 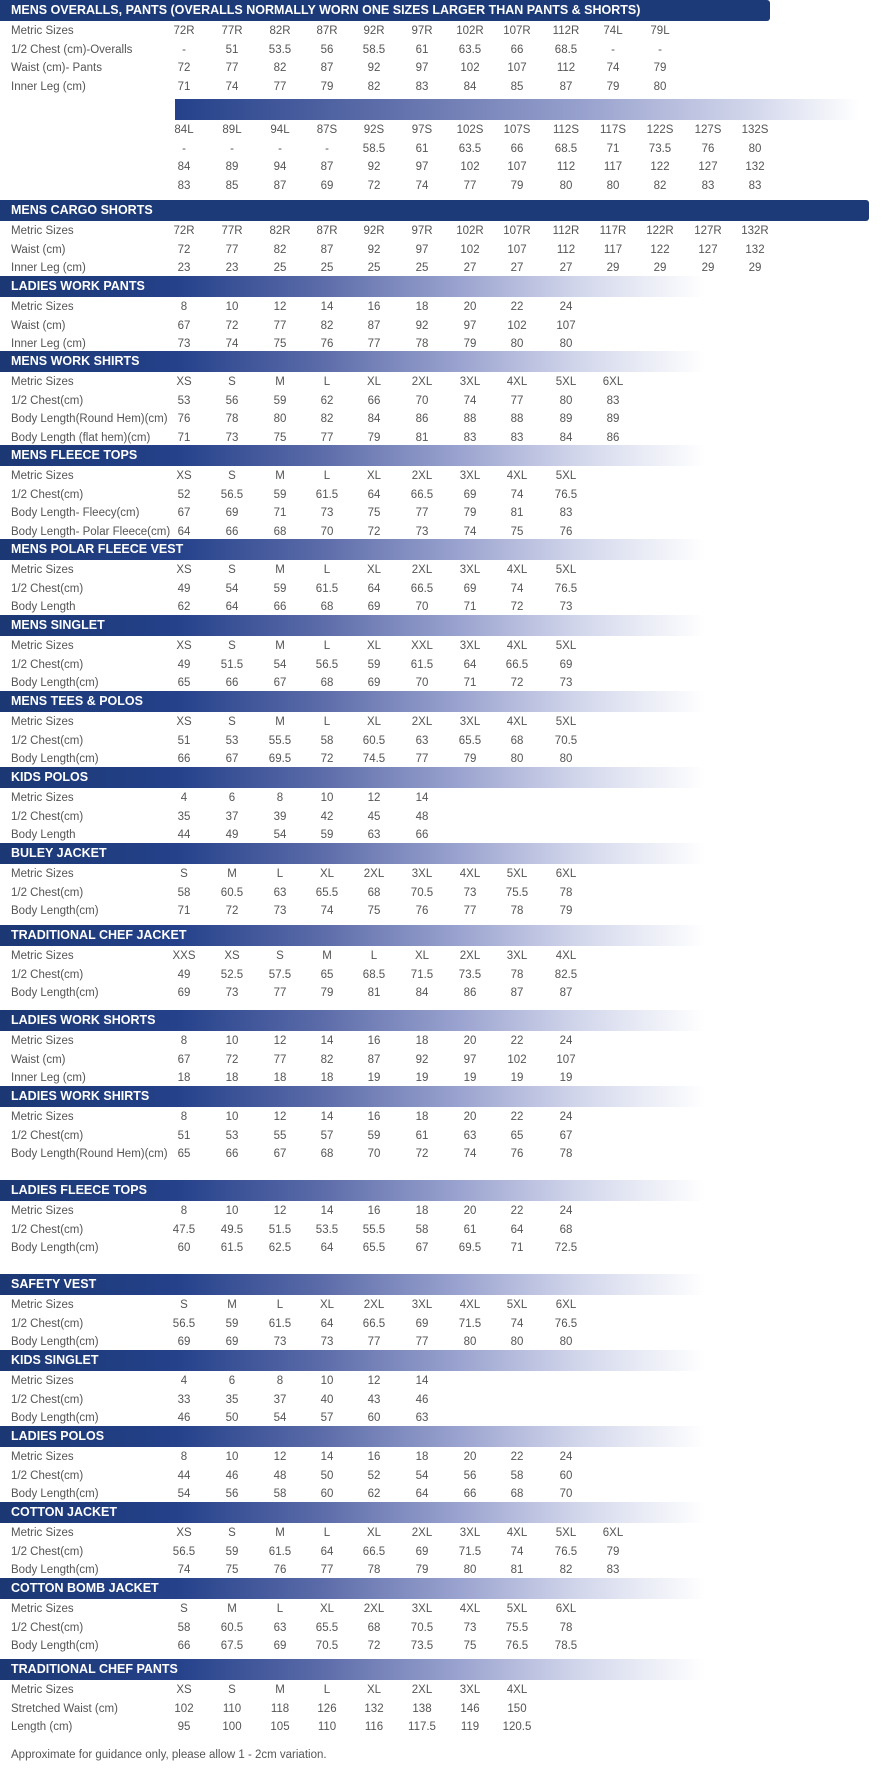 What do you see at coordinates (232, 1551) in the screenshot?
I see `table-cell: 59` at bounding box center [232, 1551].